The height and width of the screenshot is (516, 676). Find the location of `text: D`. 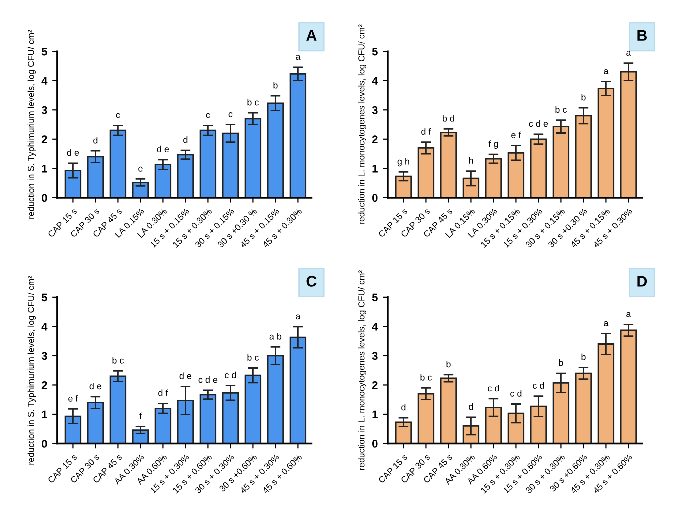

text: D is located at coordinates (643, 281).